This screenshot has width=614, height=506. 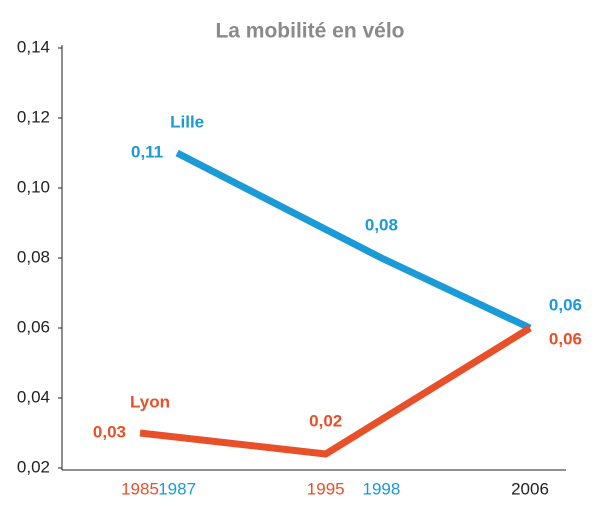 What do you see at coordinates (530, 488) in the screenshot?
I see `x-tick-label: 2006` at bounding box center [530, 488].